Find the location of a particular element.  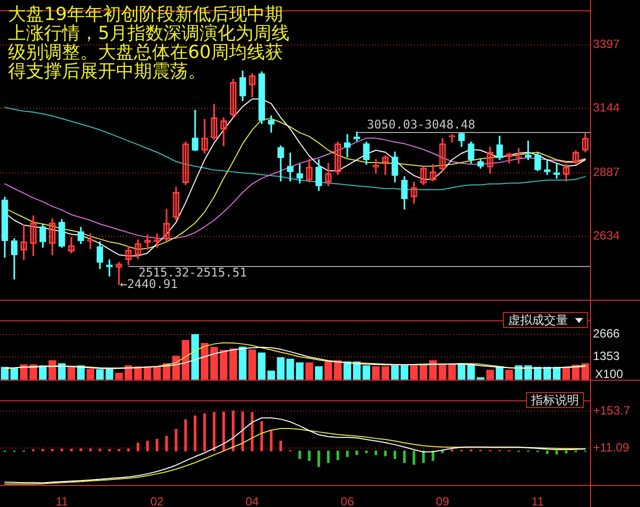

chart-title: 虚拟成交量 is located at coordinates (538, 320).